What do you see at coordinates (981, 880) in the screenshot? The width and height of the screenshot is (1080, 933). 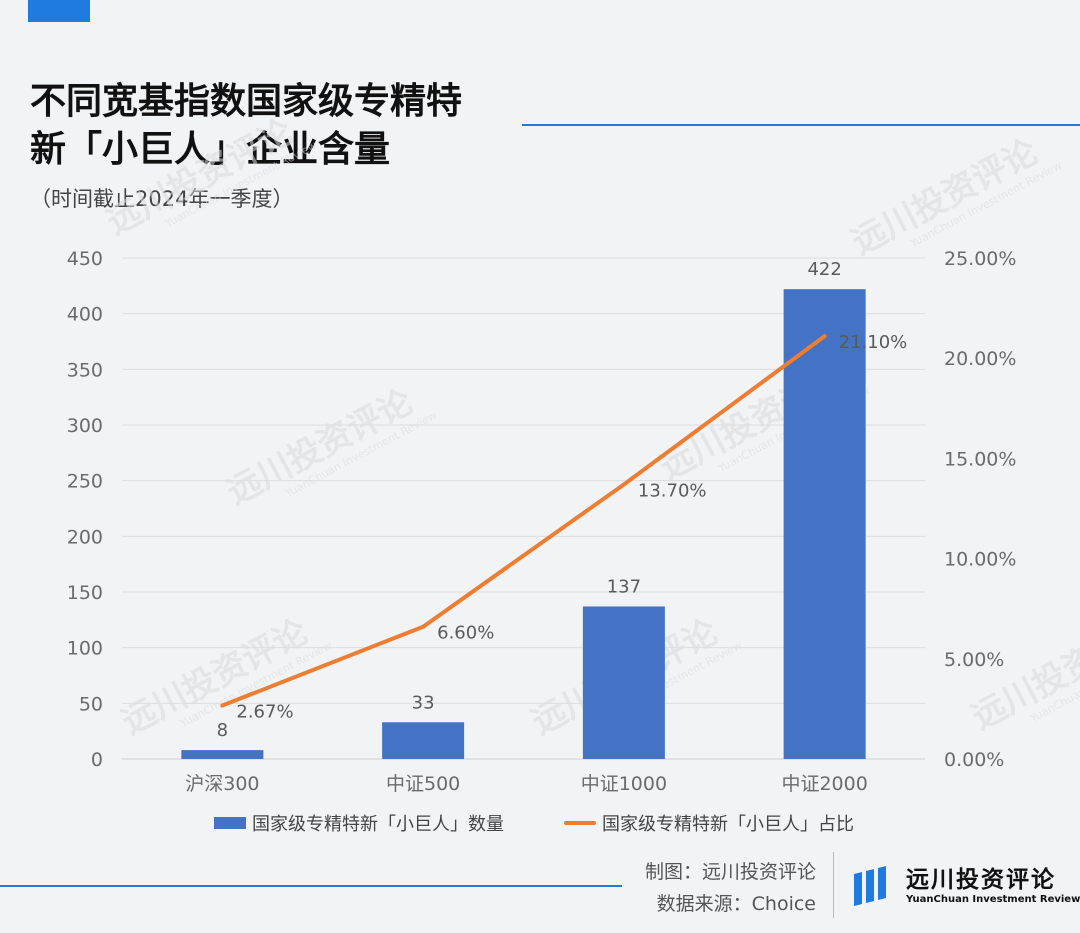 I see `brand-logo-cn: 远川投资评论` at bounding box center [981, 880].